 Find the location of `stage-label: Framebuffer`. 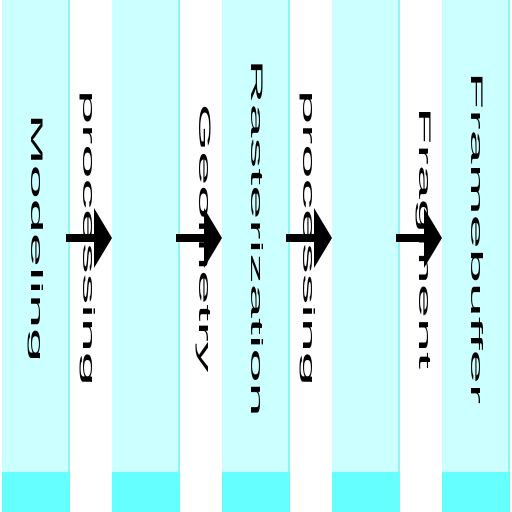

stage-label: Framebuffer is located at coordinates (476, 238).